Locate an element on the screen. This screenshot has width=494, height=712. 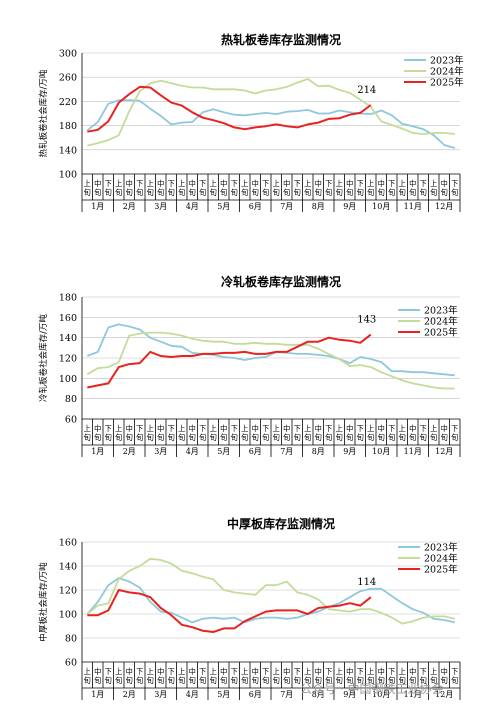
month-label: 12月 is located at coordinates (444, 694).